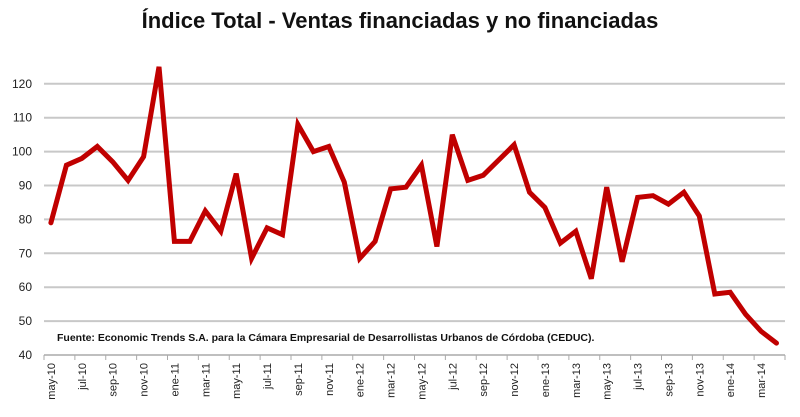 Image resolution: width=800 pixels, height=417 pixels. I want to click on x-tick-label: nov-13, so click(700, 380).